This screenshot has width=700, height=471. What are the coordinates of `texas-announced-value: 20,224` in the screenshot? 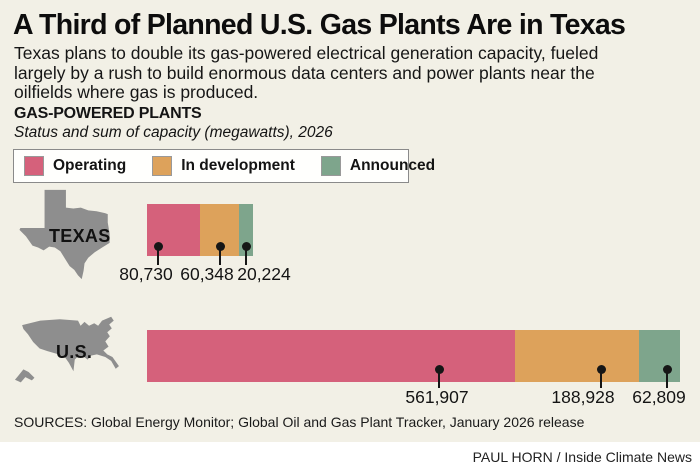 It's located at (264, 274).